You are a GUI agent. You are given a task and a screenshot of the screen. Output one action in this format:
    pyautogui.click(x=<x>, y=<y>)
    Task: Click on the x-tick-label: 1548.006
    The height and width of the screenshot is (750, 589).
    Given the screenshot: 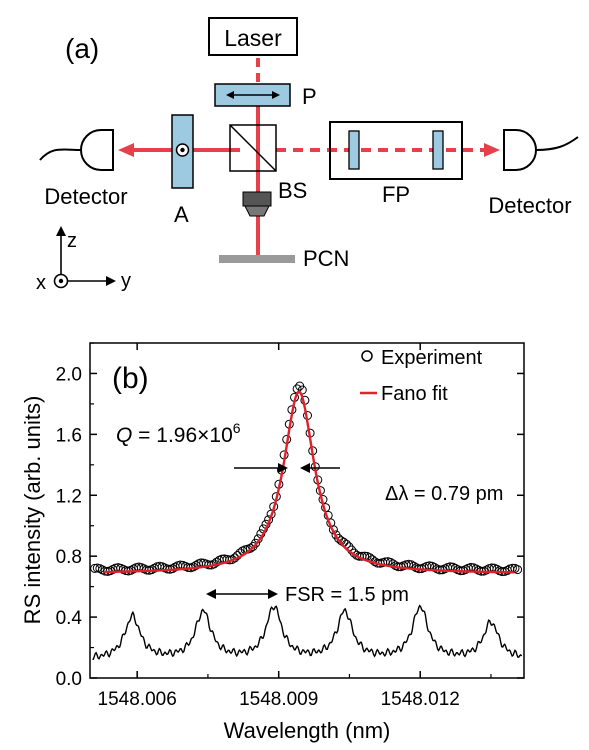 What is the action you would take?
    pyautogui.click(x=137, y=699)
    